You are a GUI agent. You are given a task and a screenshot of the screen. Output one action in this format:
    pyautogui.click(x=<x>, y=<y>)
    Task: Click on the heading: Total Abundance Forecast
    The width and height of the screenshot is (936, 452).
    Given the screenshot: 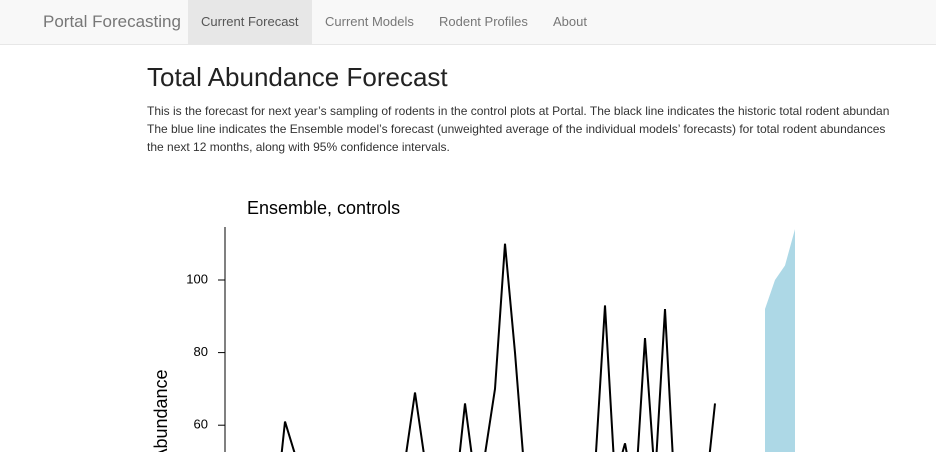 What is the action you would take?
    pyautogui.click(x=297, y=77)
    